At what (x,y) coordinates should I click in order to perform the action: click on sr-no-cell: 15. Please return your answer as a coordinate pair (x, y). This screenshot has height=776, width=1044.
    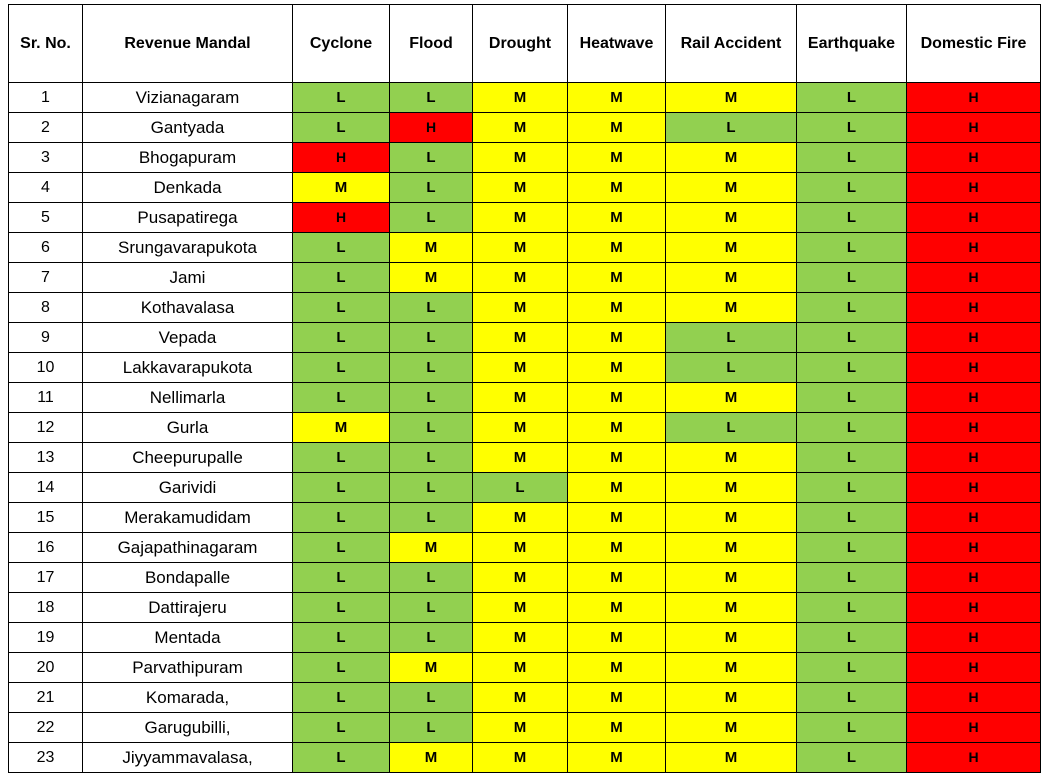
    Looking at the image, I should click on (45, 517).